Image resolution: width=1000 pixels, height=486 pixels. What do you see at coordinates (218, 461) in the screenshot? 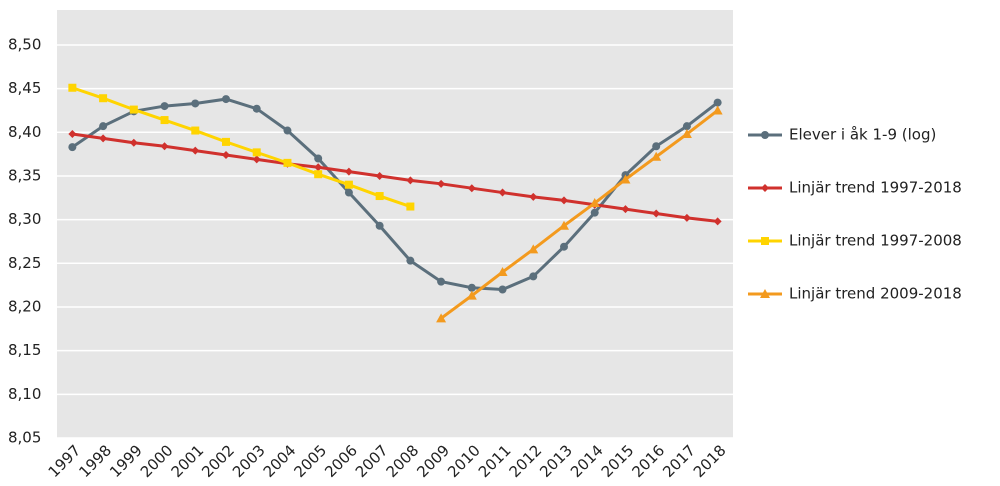
I see `x-tick-label: 2002` at bounding box center [218, 461].